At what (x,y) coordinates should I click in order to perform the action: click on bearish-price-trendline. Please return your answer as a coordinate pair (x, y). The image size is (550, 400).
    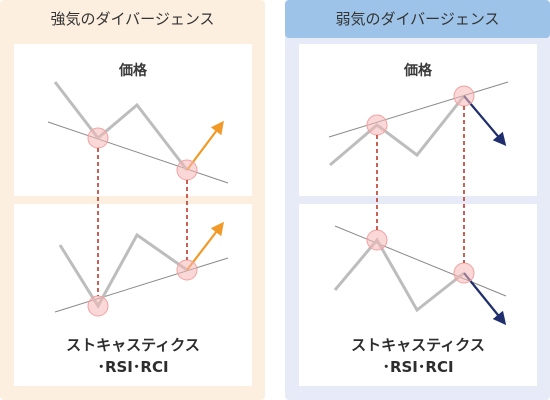
    Looking at the image, I should click on (418, 109).